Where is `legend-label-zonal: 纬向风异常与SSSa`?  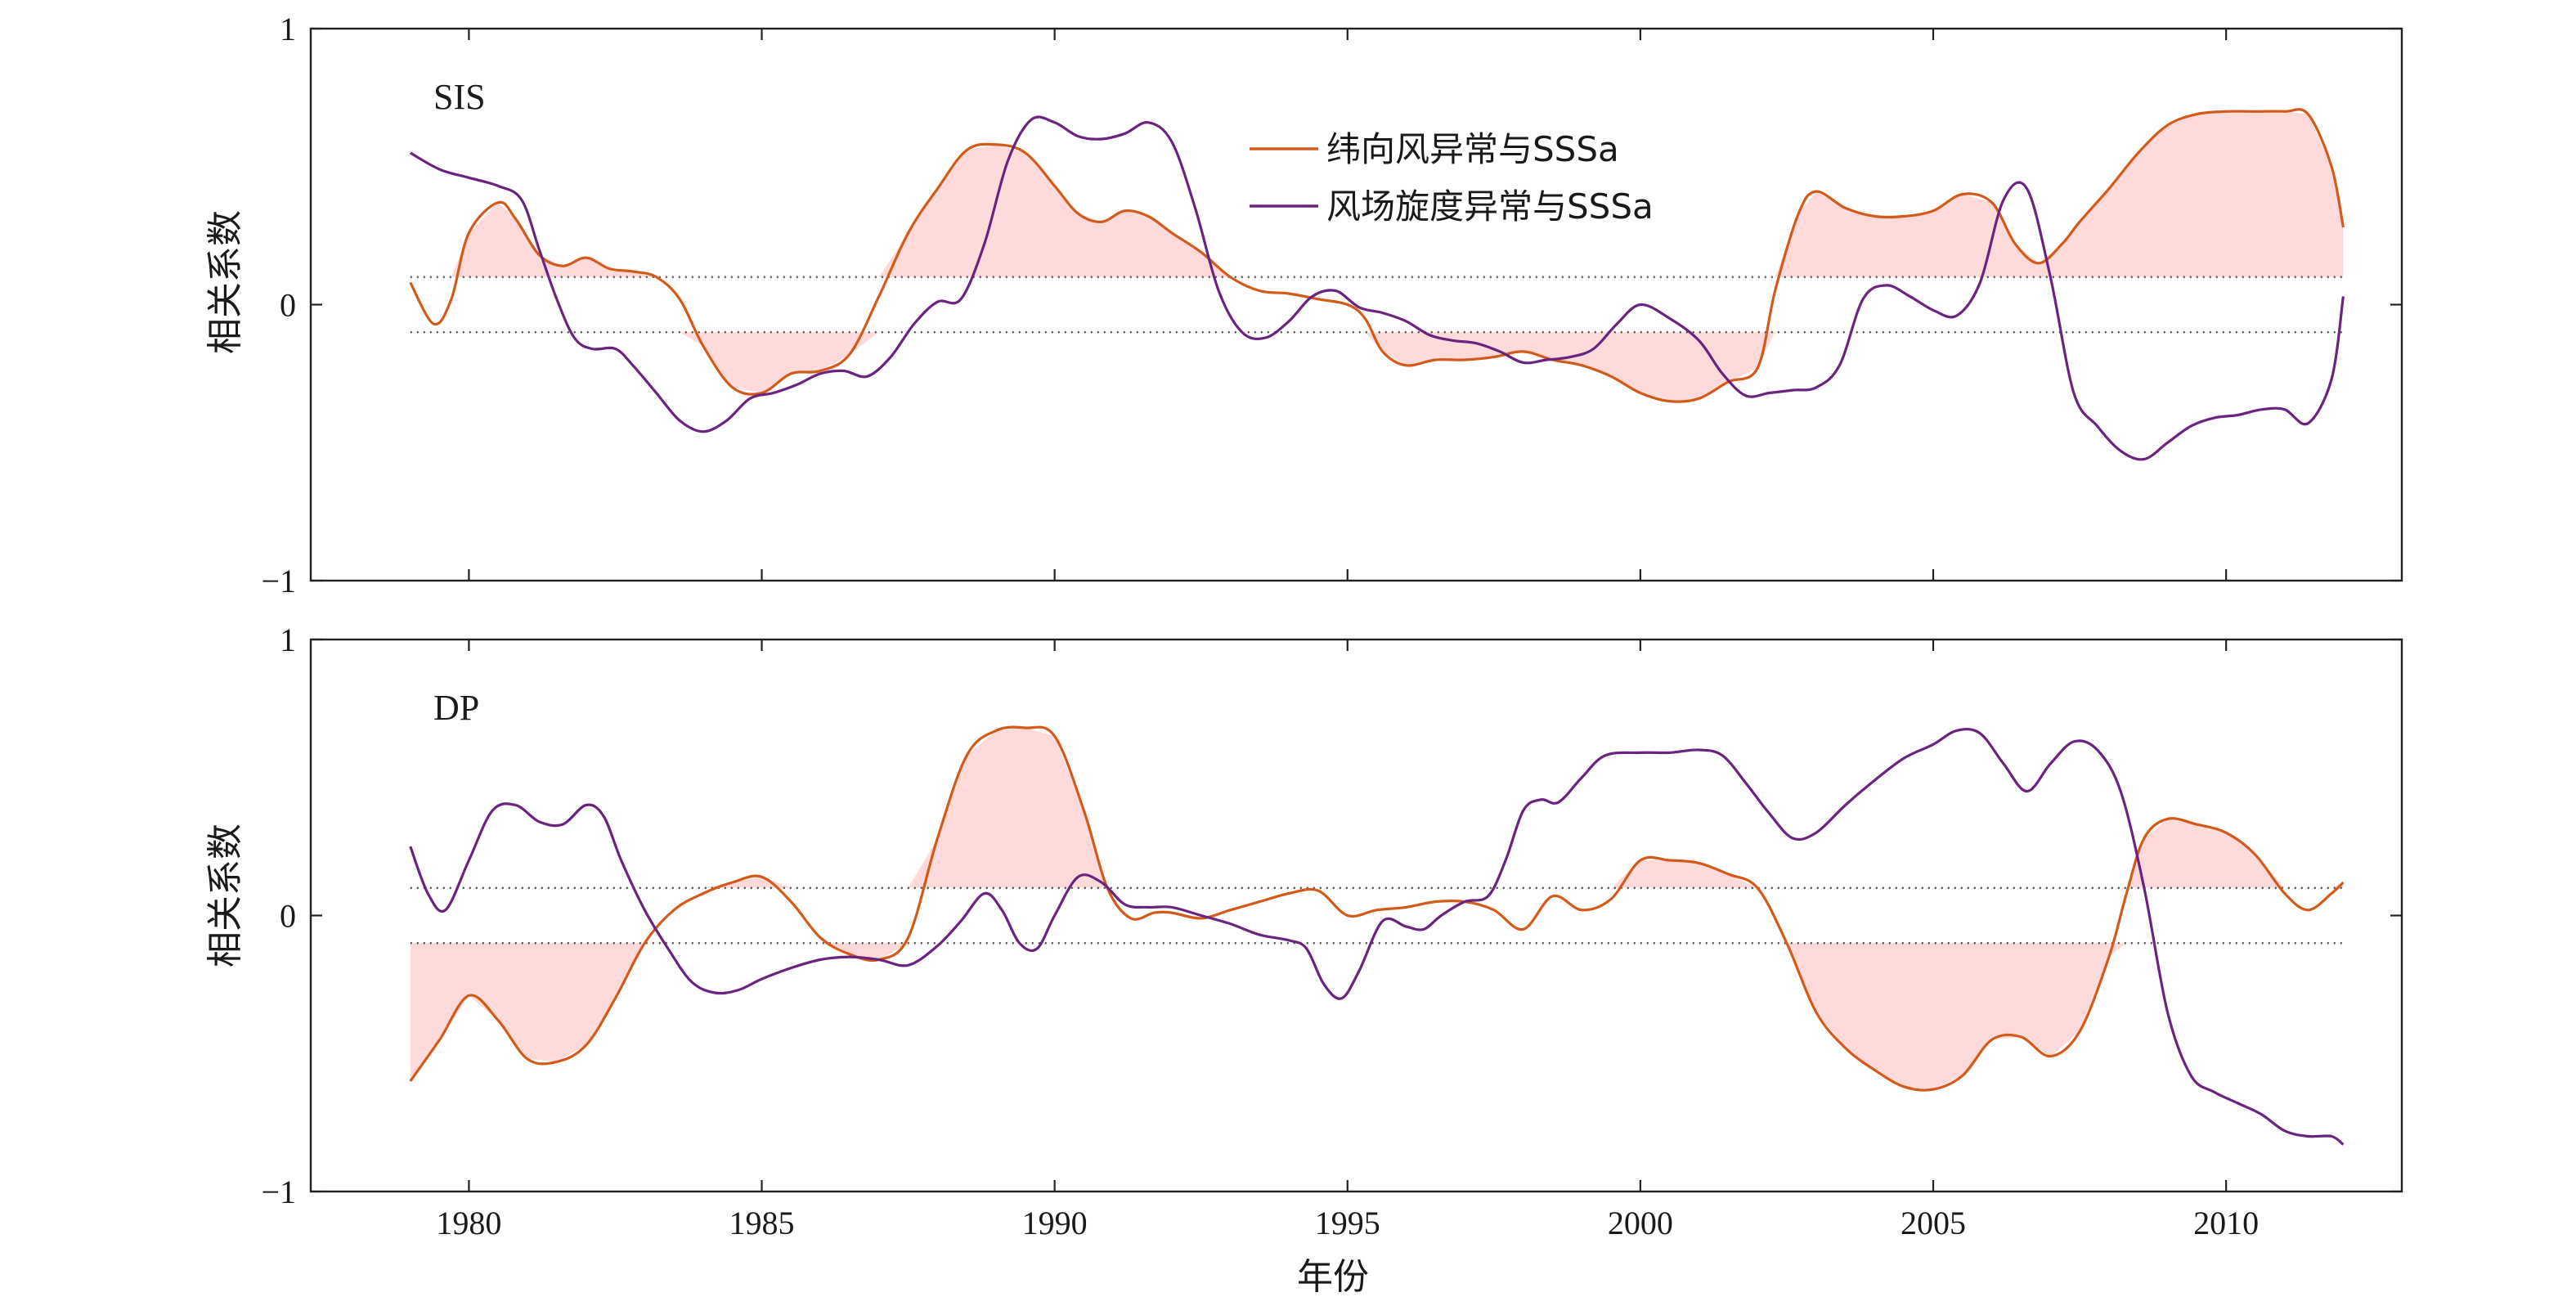 legend-label-zonal: 纬向风异常与SSSa is located at coordinates (1472, 149).